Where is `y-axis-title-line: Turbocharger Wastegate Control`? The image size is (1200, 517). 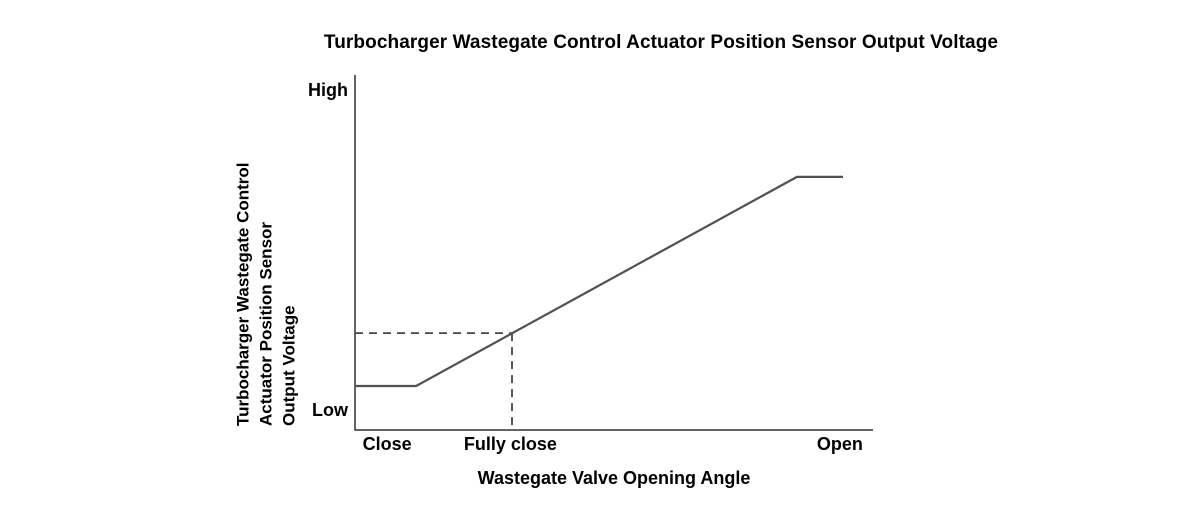 y-axis-title-line: Turbocharger Wastegate Control is located at coordinates (243, 294).